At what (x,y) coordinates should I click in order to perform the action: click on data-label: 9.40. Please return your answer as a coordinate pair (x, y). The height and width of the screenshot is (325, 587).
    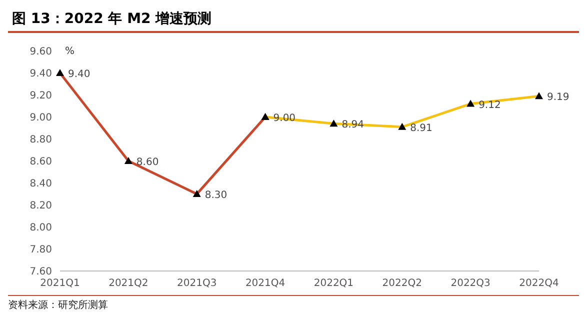
    Looking at the image, I should click on (79, 74).